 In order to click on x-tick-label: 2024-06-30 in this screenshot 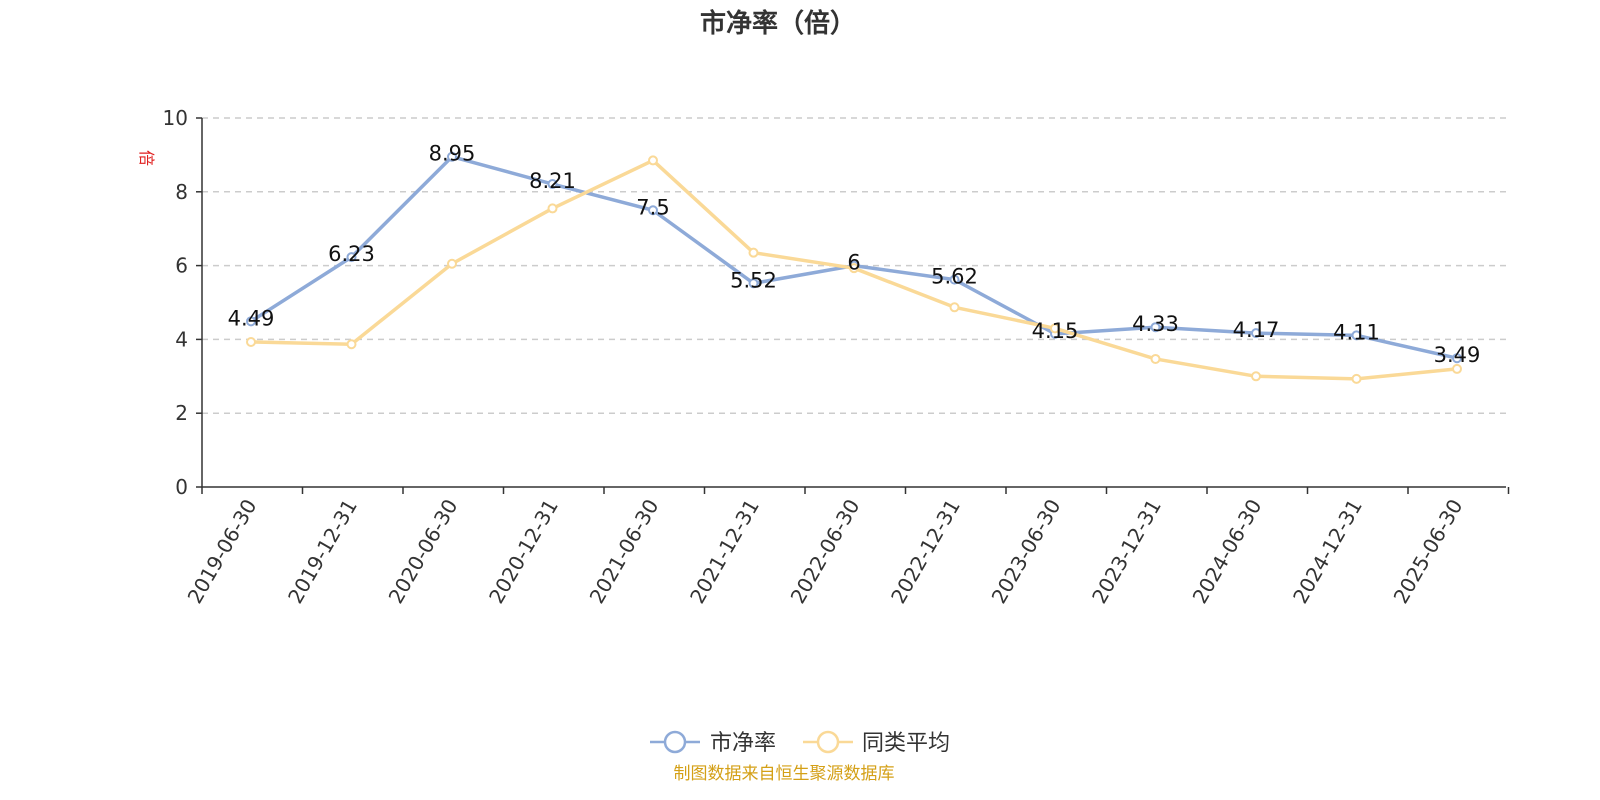, I will do `click(1226, 551)`.